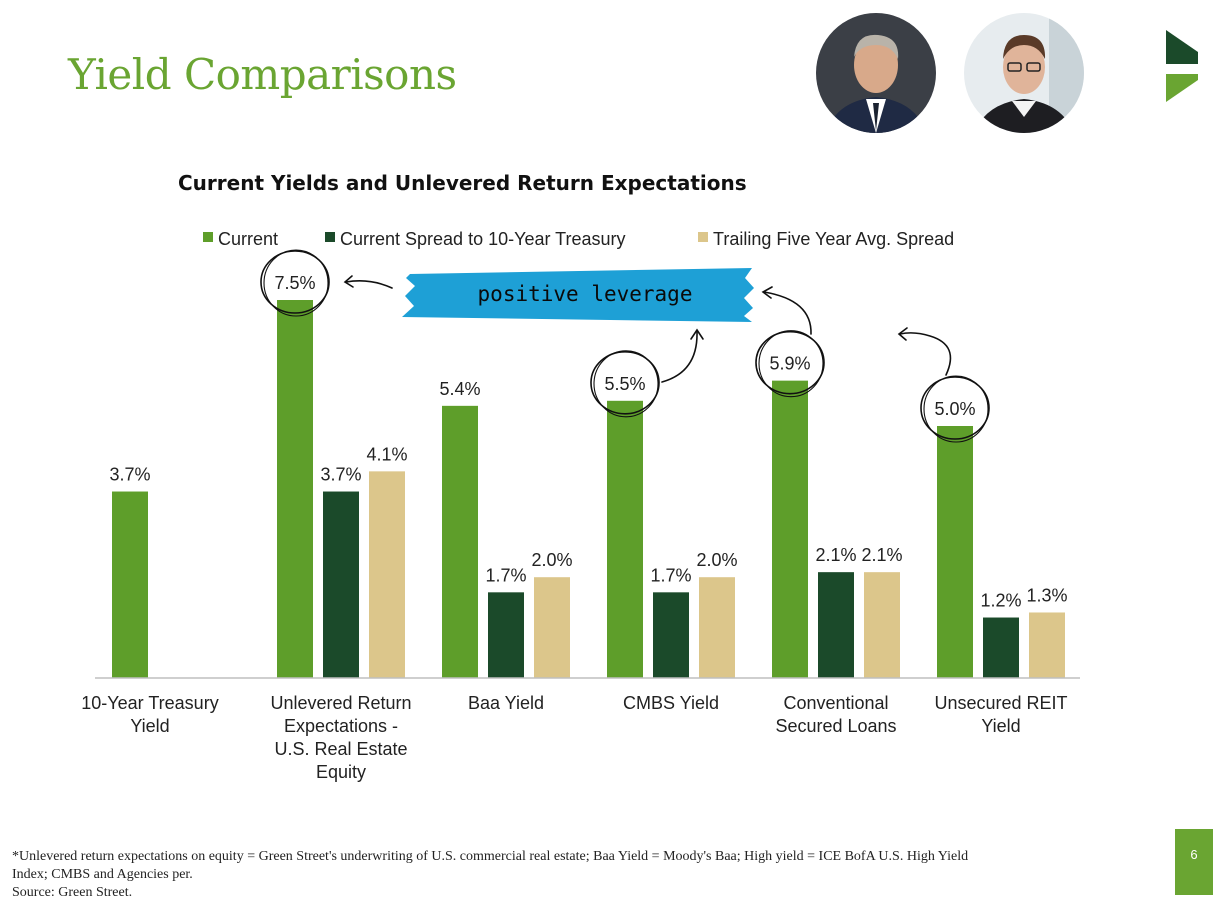 The width and height of the screenshot is (1224, 904). What do you see at coordinates (208, 237) in the screenshot?
I see `legend-swatch-current` at bounding box center [208, 237].